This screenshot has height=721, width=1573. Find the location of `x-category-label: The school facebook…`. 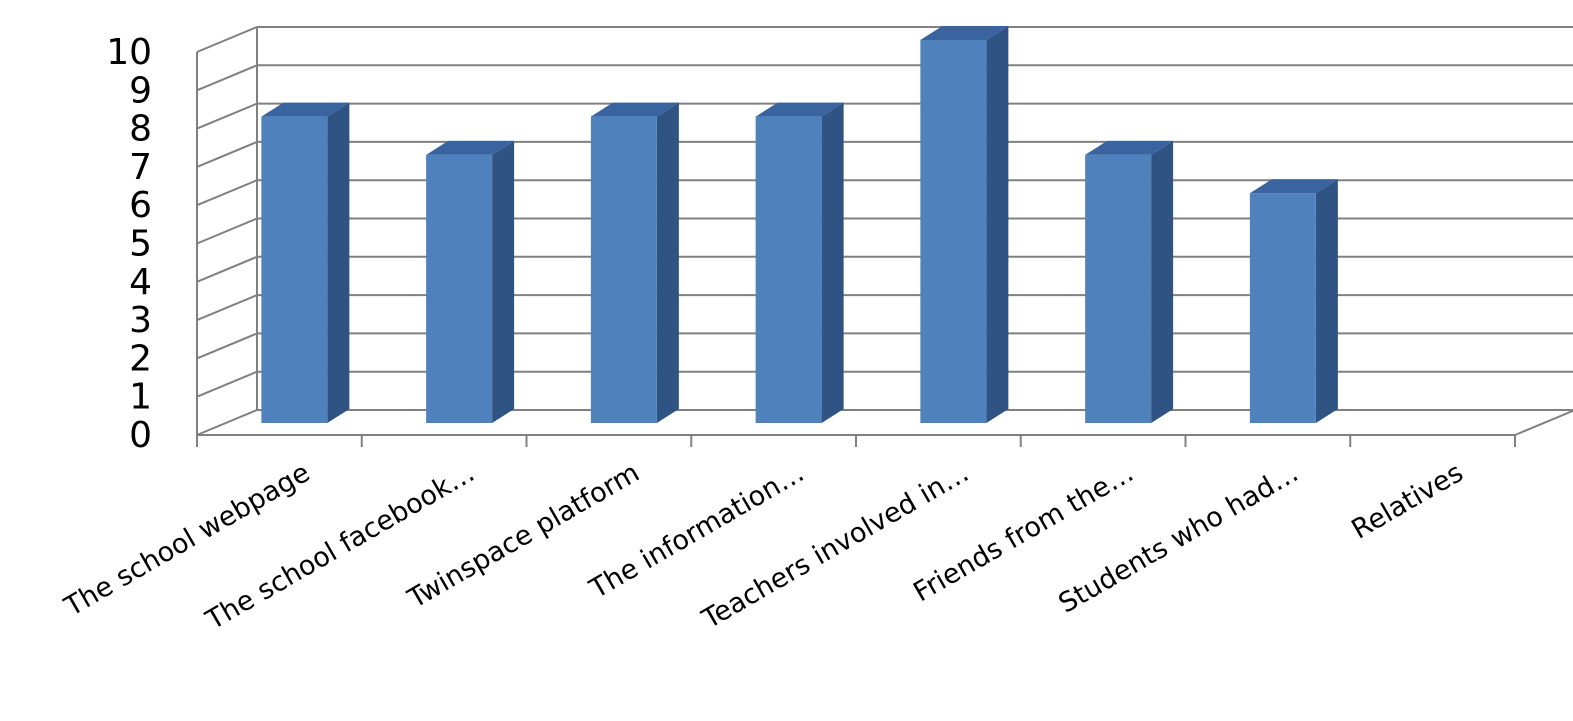

x-category-label: The school facebook… is located at coordinates (340, 546).